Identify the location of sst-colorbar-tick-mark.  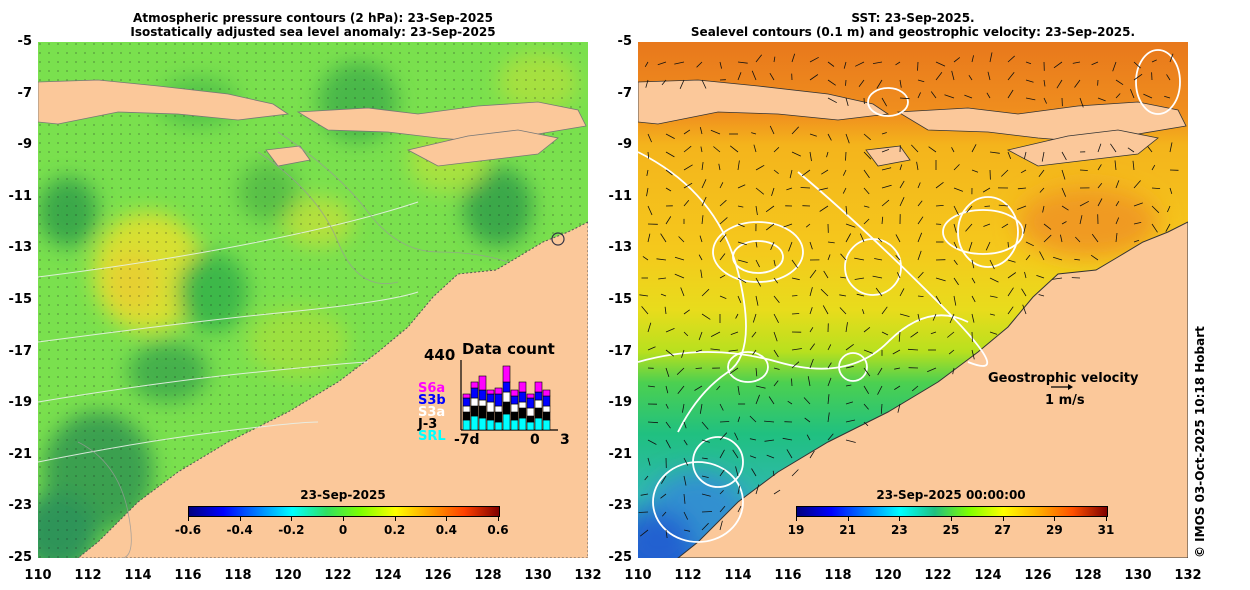
(1106, 518).